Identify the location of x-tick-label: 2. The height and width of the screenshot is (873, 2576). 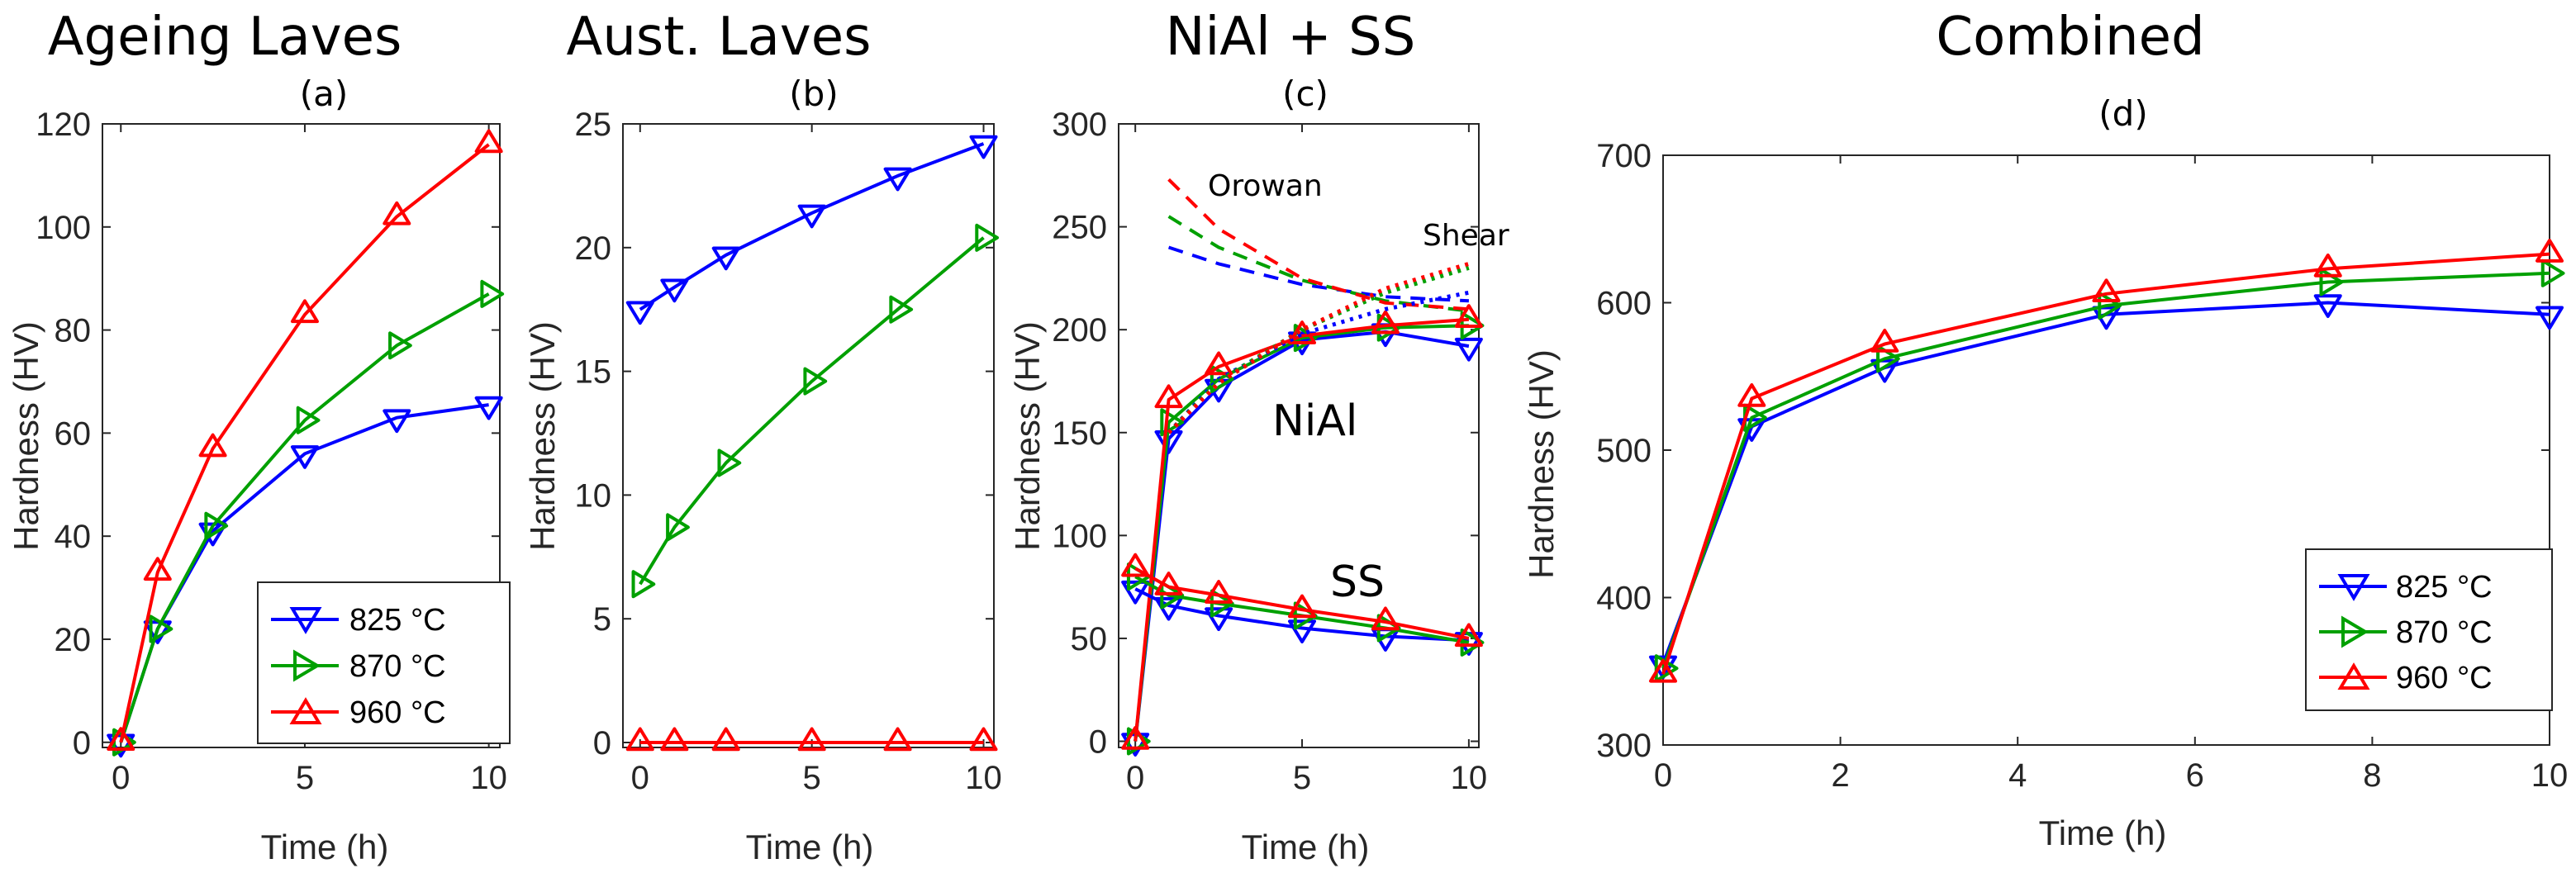
(1840, 775).